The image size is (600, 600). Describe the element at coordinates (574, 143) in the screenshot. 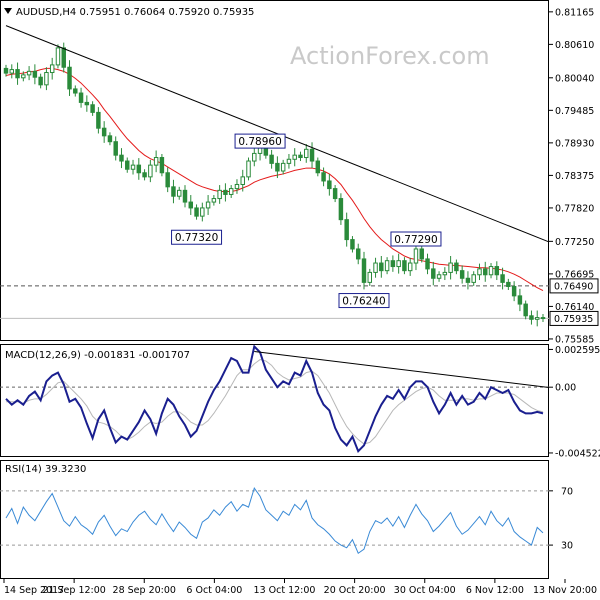

I see `price-y-tick-label: 0.78930` at that location.